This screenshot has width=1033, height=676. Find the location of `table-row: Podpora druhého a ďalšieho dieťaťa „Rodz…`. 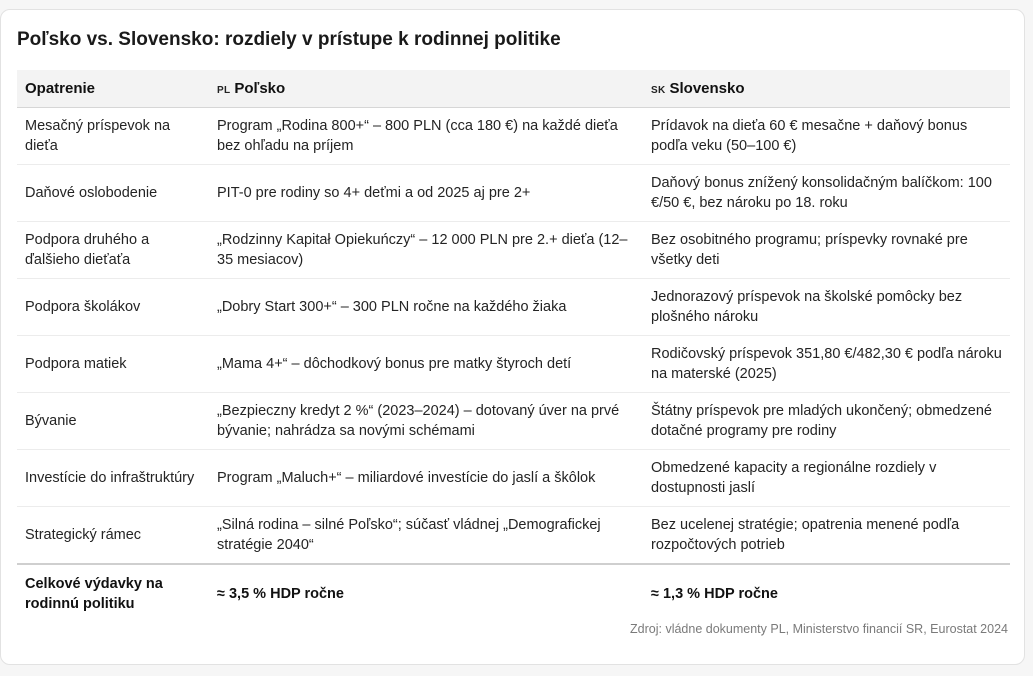

table-row: Podpora druhého a ďalšieho dieťaťa „Rodz… is located at coordinates (513, 250).